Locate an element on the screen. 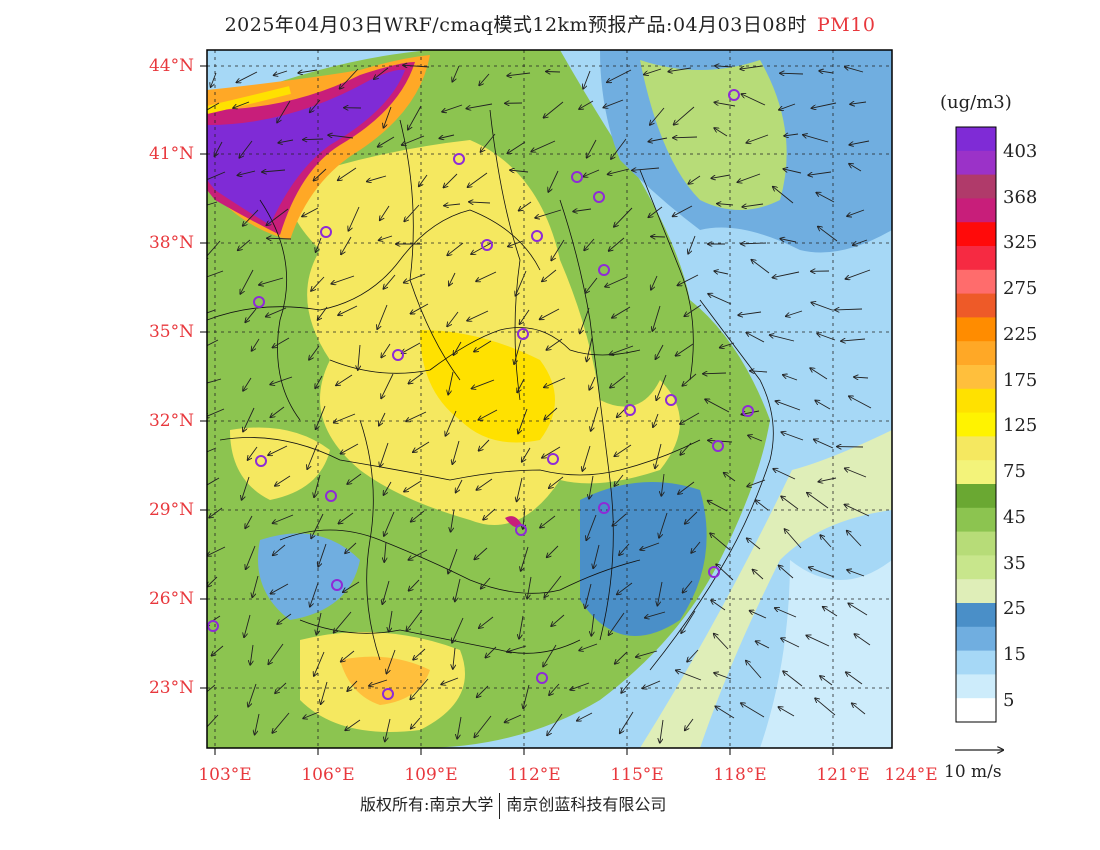  wind-reference-label: 10 m/s is located at coordinates (973, 772).